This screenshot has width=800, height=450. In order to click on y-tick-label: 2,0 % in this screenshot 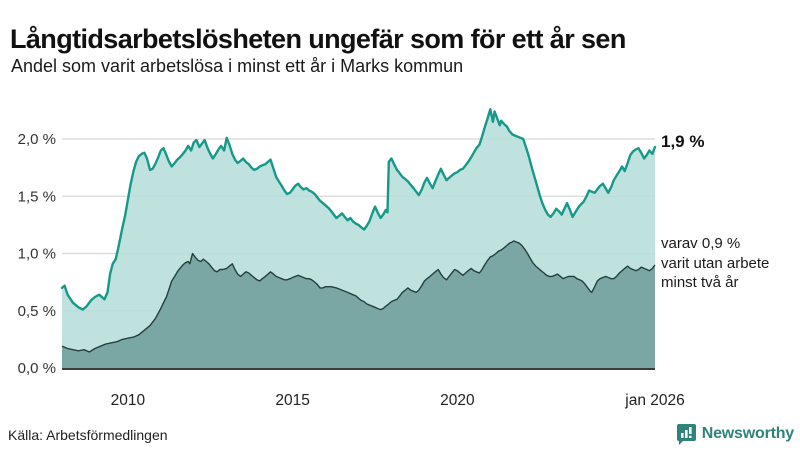, I will do `click(37, 139)`.